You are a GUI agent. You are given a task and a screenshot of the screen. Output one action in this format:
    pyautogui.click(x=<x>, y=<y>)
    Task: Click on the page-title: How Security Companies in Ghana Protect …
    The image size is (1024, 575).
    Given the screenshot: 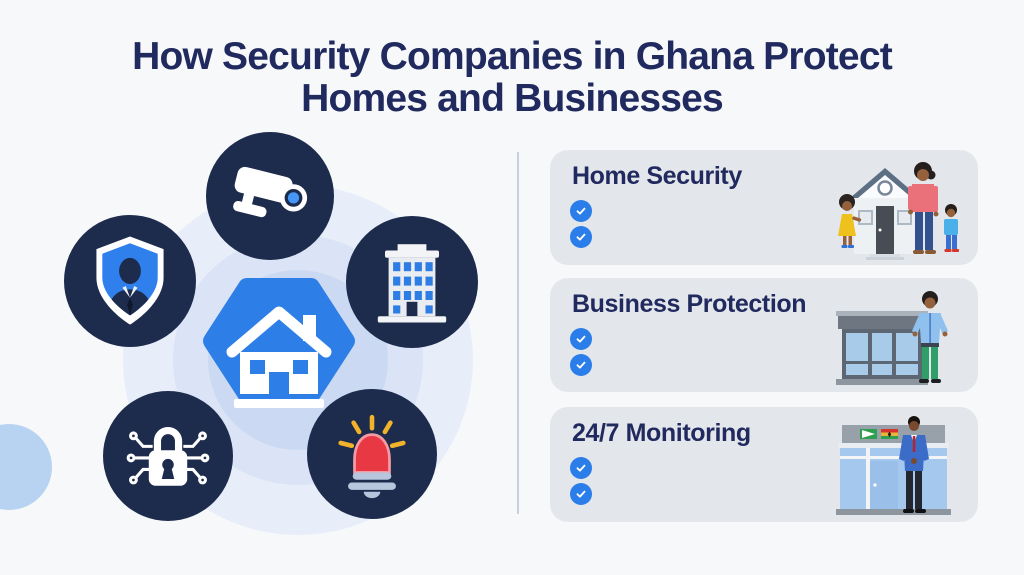 What is the action you would take?
    pyautogui.click(x=512, y=78)
    